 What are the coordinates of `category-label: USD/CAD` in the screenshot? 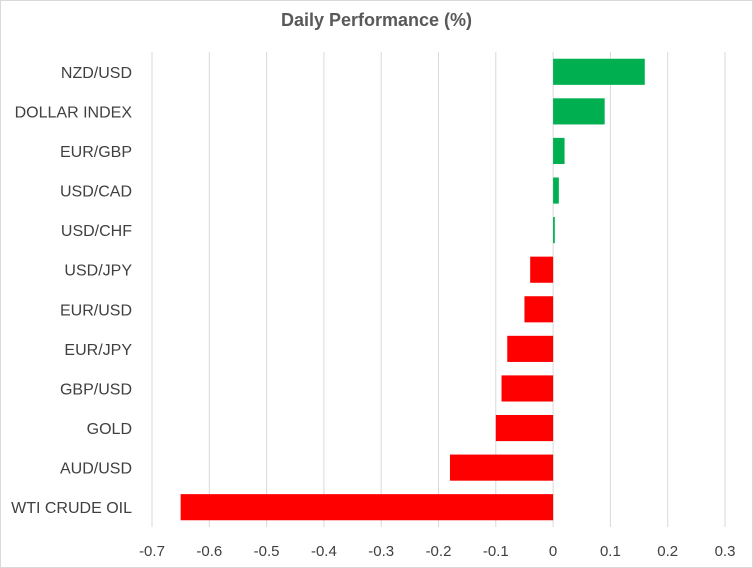 It's located at (96, 192).